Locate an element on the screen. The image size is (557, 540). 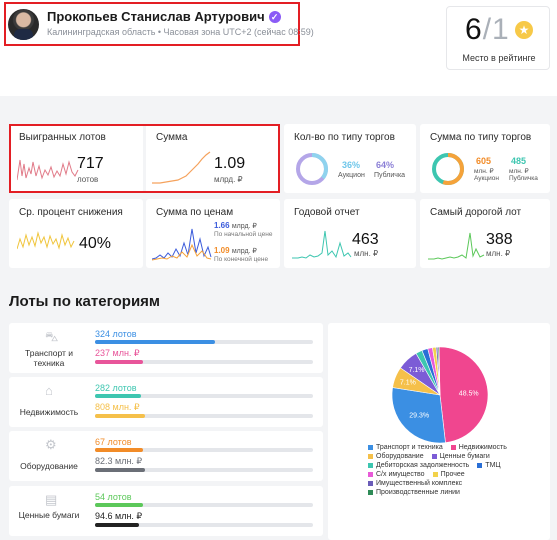
rank-card: 6/1 ★ Место в рейтинге is located at coordinates (498, 38).